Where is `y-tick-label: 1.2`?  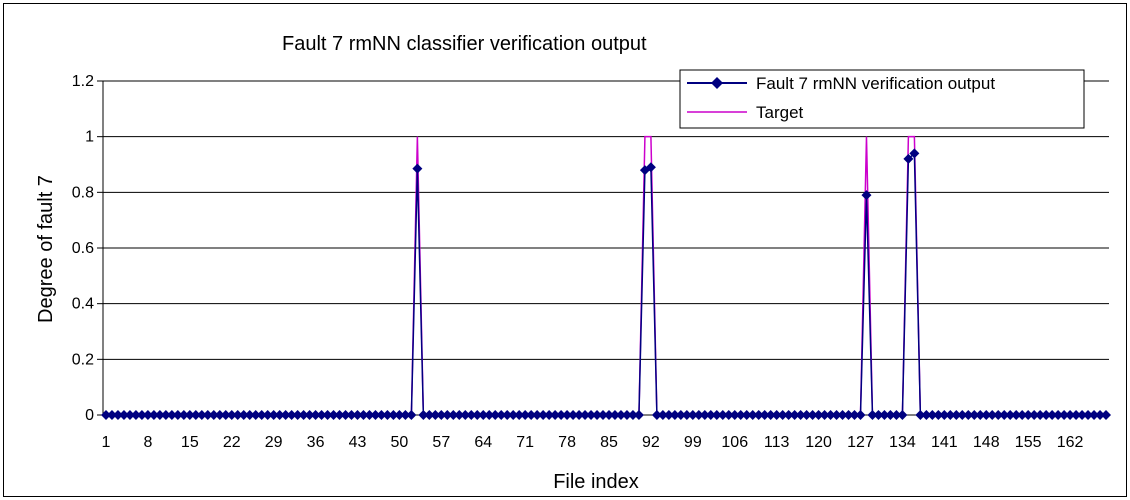
y-tick-label: 1.2 is located at coordinates (83, 81).